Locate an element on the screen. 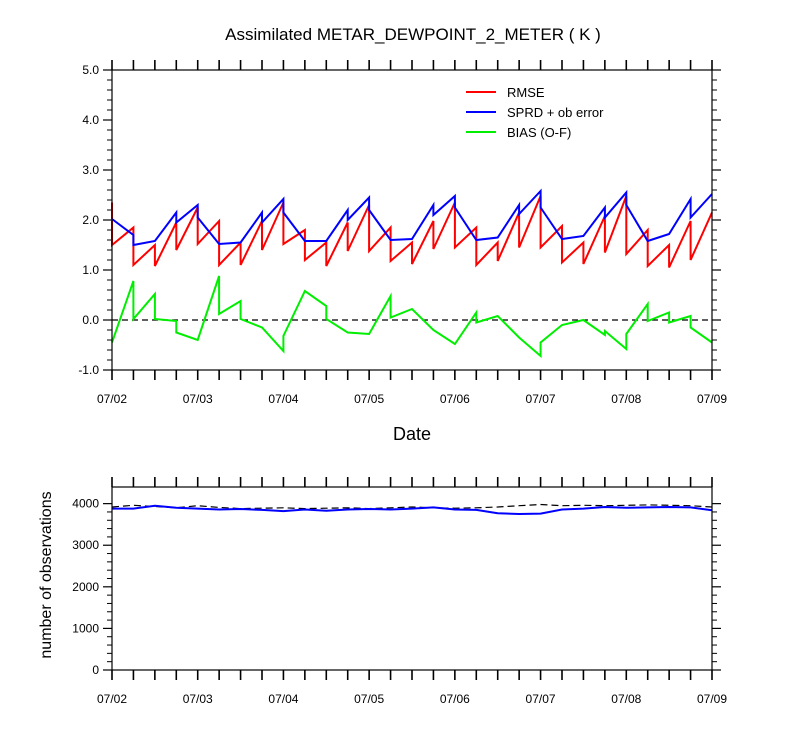  x-axis-label: Date is located at coordinates (412, 434).